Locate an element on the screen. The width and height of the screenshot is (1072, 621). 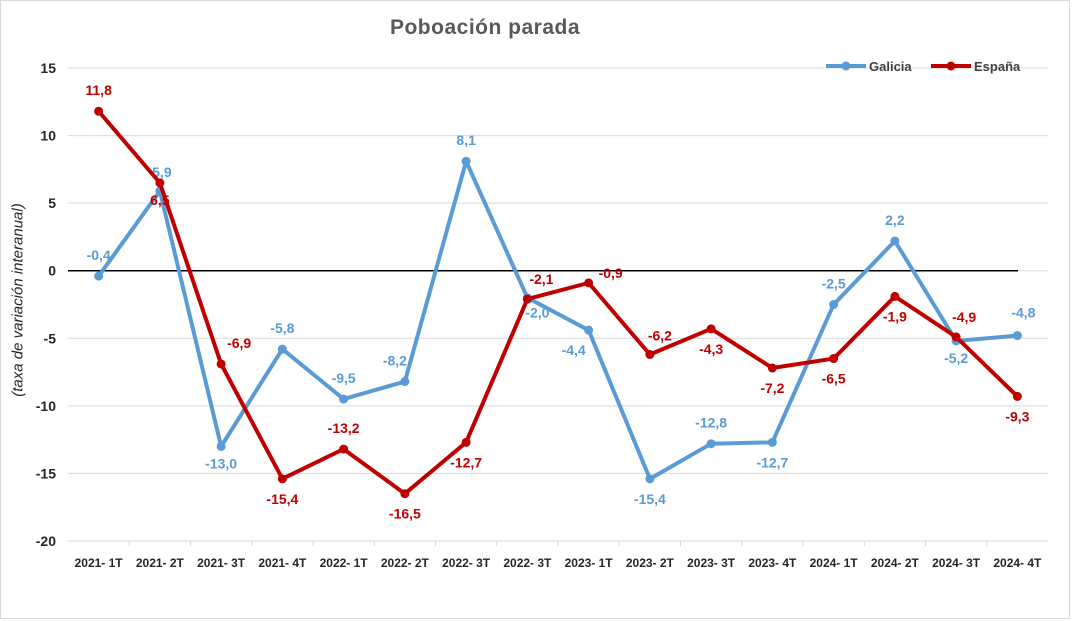
data-label: 2,2 is located at coordinates (895, 220).